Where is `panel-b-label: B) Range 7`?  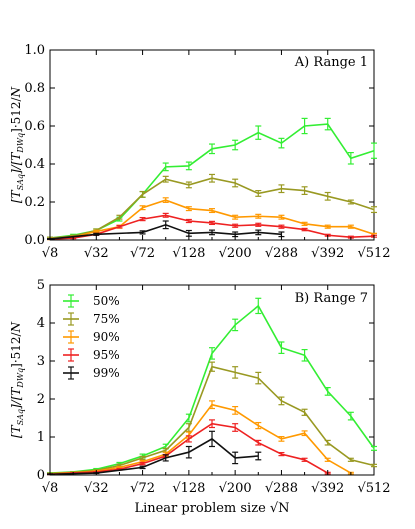 panel-b-label: B) Range 7 is located at coordinates (331, 298).